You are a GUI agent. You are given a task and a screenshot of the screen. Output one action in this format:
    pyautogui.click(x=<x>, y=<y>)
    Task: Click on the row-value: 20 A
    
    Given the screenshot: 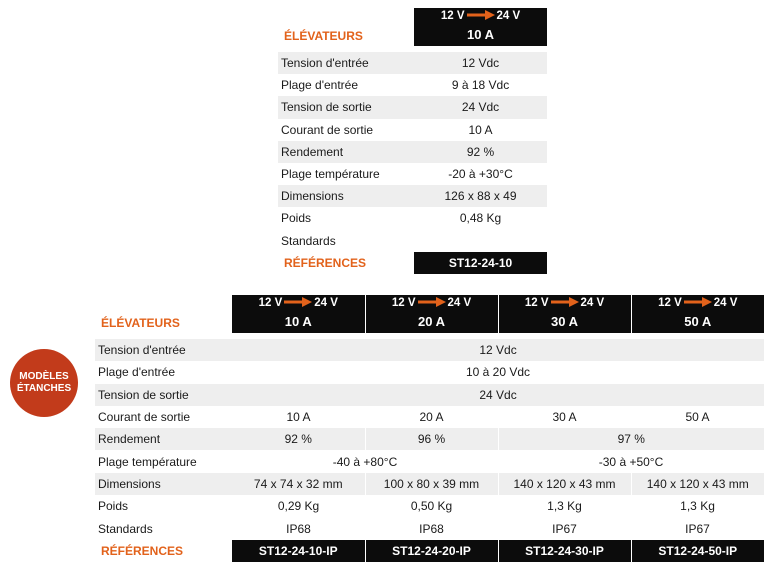 What is the action you would take?
    pyautogui.click(x=431, y=417)
    